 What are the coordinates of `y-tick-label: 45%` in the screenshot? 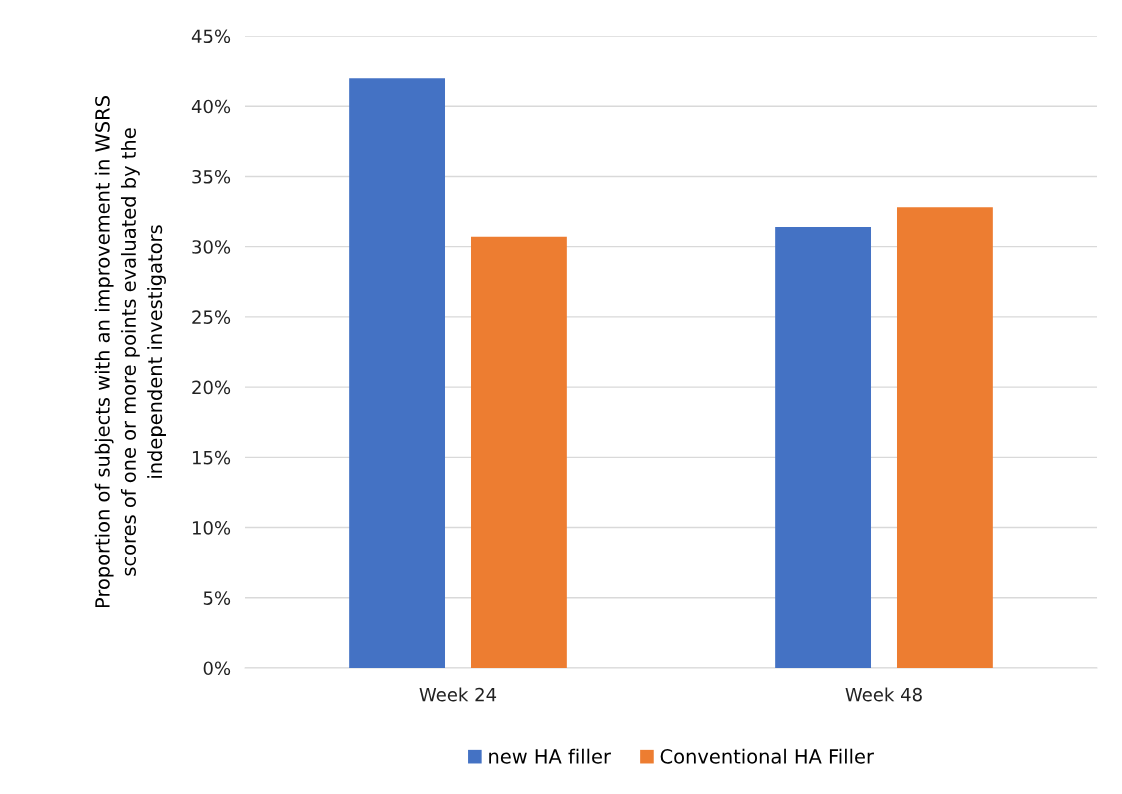 It's located at (211, 36).